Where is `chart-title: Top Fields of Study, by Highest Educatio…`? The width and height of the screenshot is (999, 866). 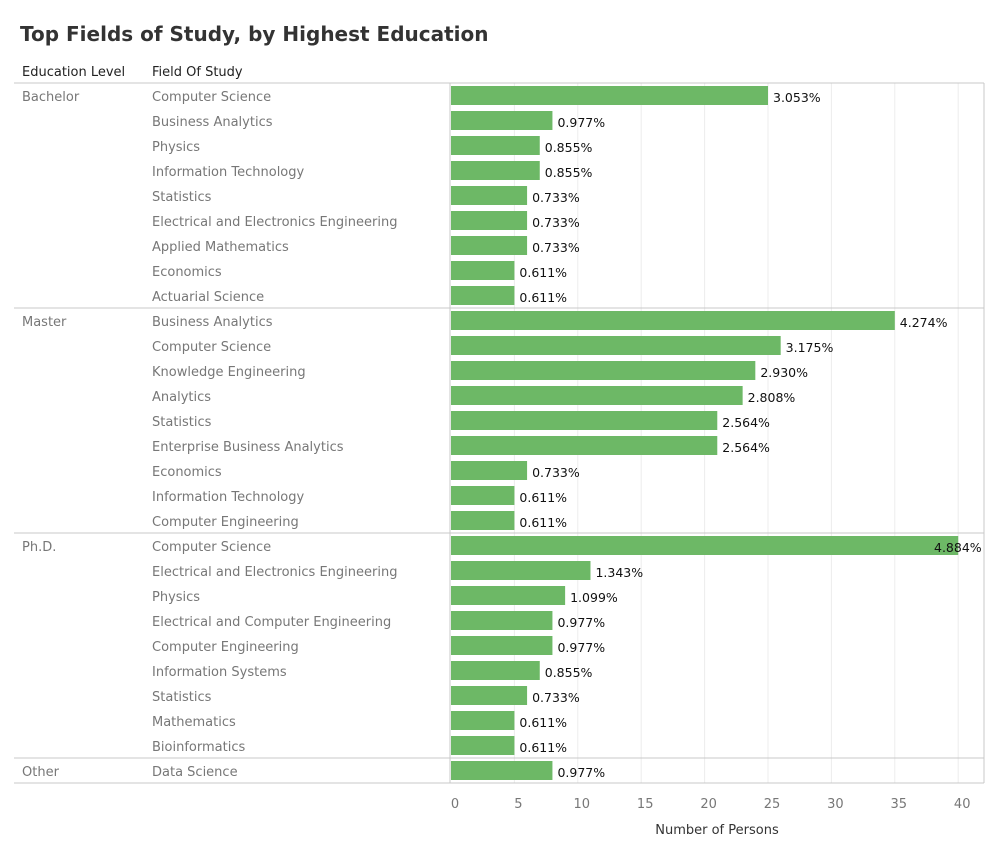
chart-title: Top Fields of Study, by Highest Educatio… is located at coordinates (254, 34).